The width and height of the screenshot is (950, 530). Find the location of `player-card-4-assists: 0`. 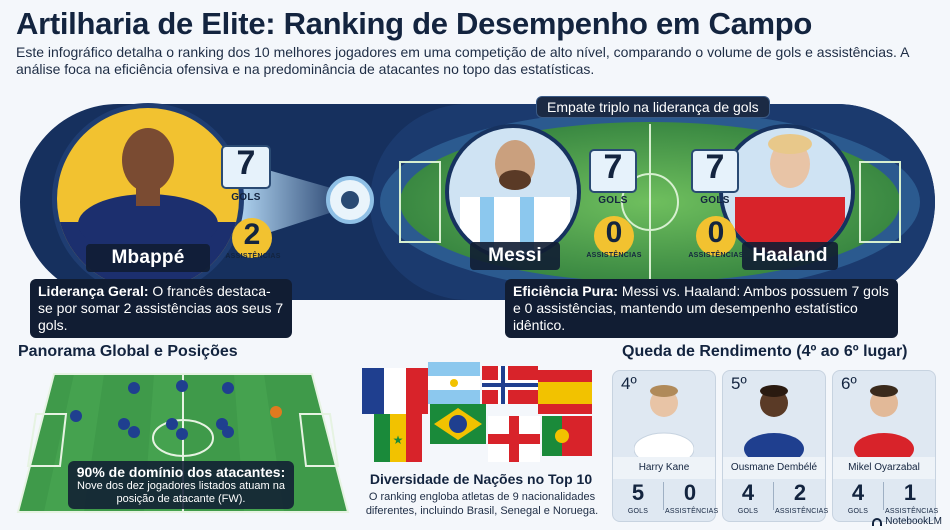

player-card-4-assists: 0 is located at coordinates (690, 492).